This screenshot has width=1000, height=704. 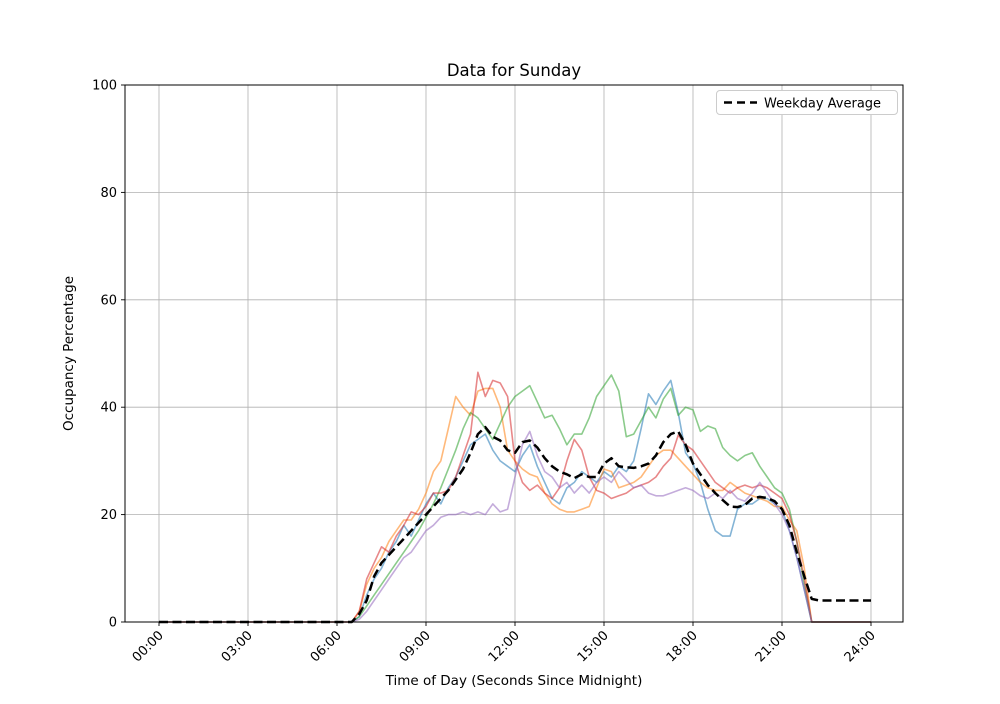 What do you see at coordinates (108, 193) in the screenshot?
I see `y-tick-label: 80` at bounding box center [108, 193].